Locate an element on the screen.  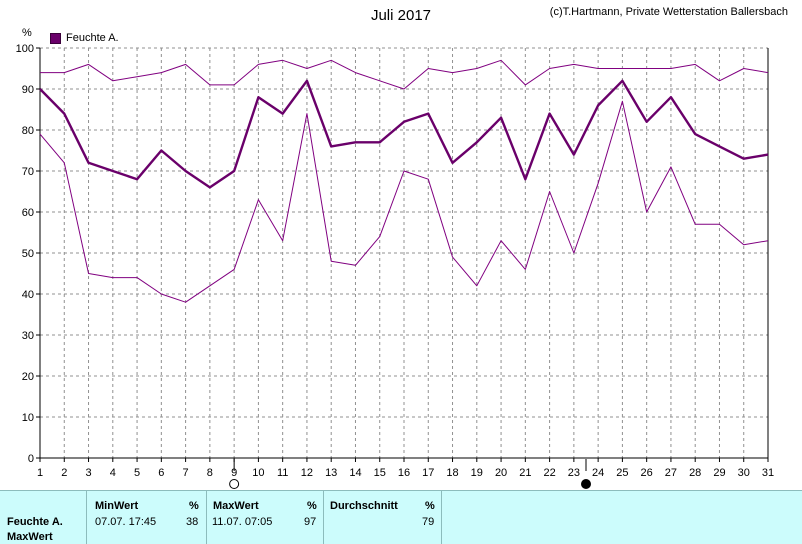
y-tick-label: 80 is located at coordinates (28, 131).